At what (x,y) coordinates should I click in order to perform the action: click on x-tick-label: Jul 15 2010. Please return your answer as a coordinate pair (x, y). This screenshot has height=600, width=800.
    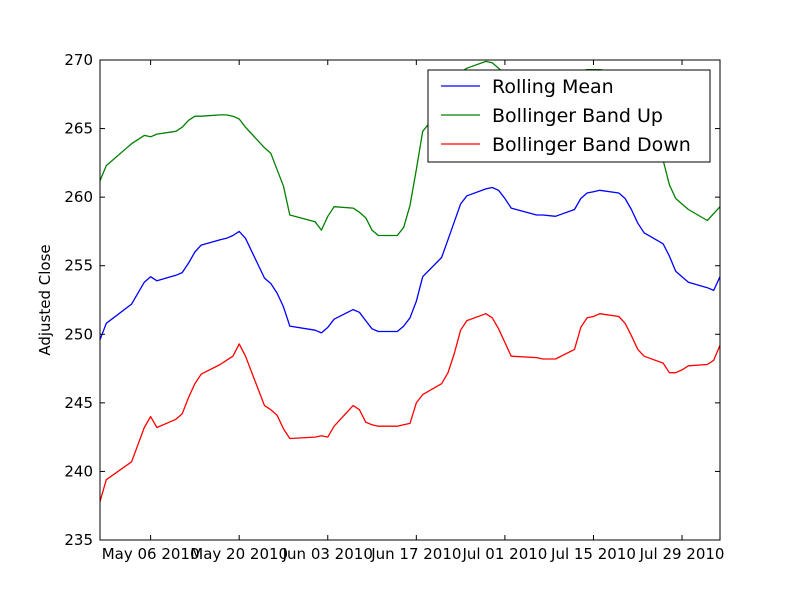
    Looking at the image, I should click on (593, 554).